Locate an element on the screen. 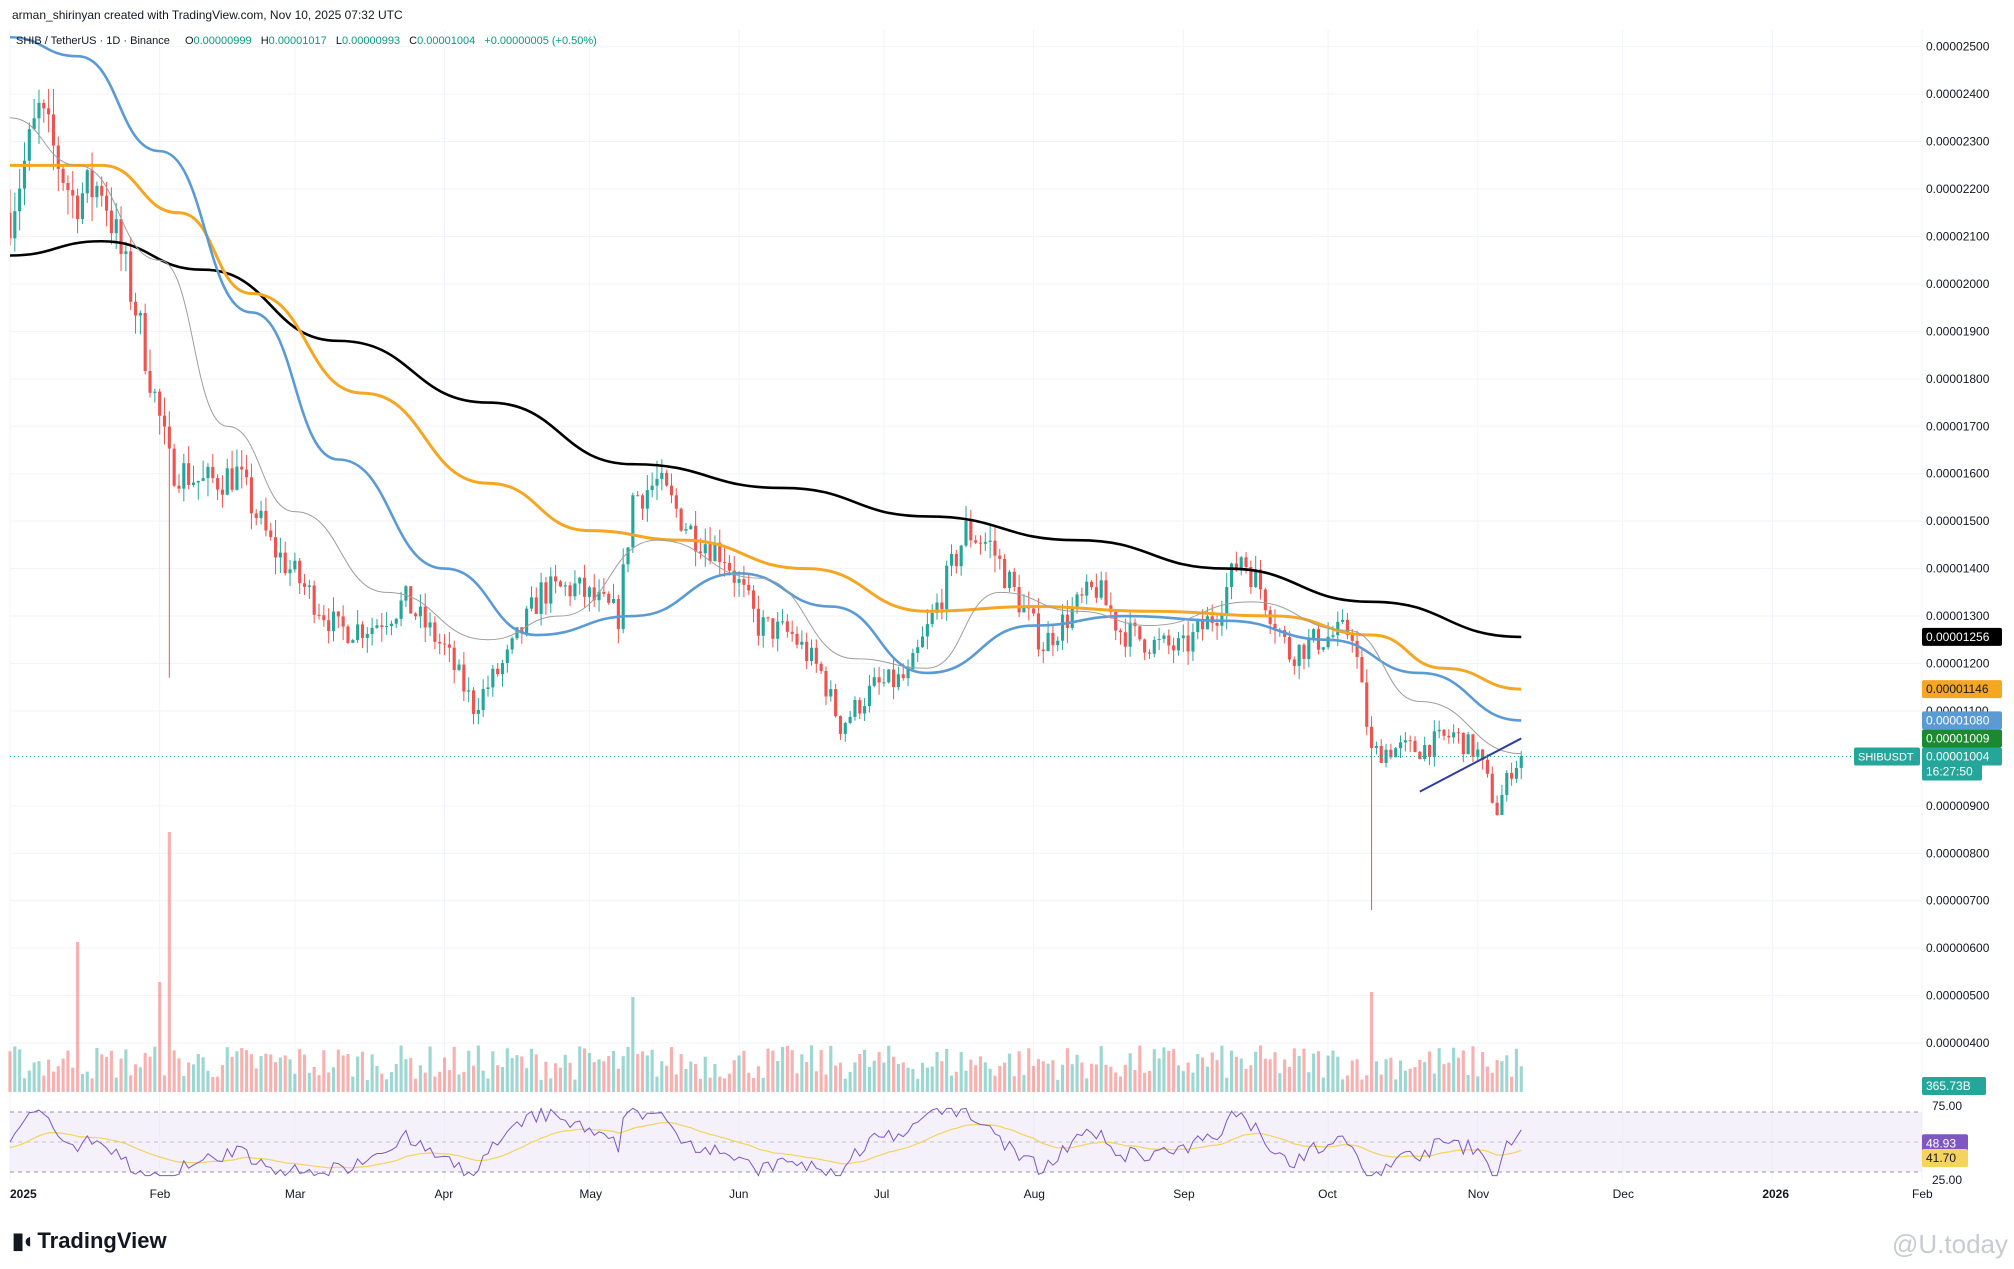 The height and width of the screenshot is (1269, 2014). rsi-ma-value-tag-bg is located at coordinates (1945, 1157).